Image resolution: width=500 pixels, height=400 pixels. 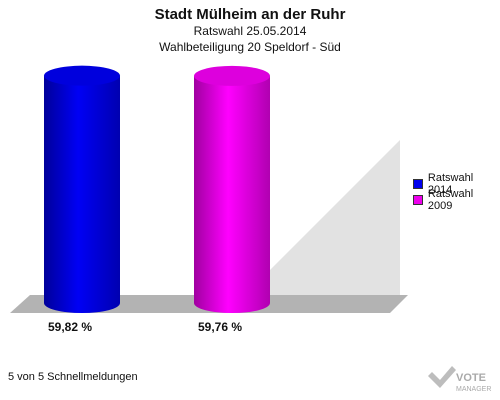 I want to click on legend-label-2014: Ratswahl 2014, so click(x=450, y=184).